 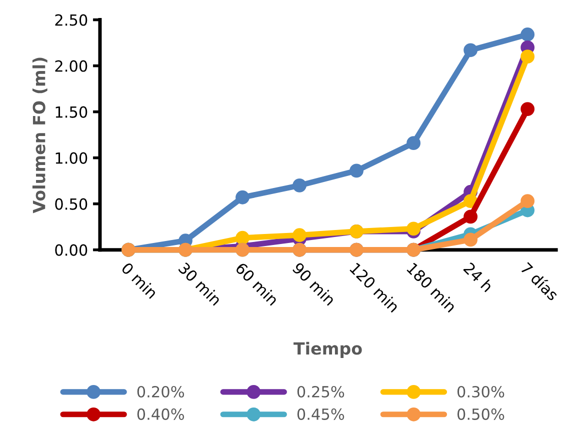 What do you see at coordinates (160, 392) in the screenshot?
I see `legend-label: 0.20%` at bounding box center [160, 392].